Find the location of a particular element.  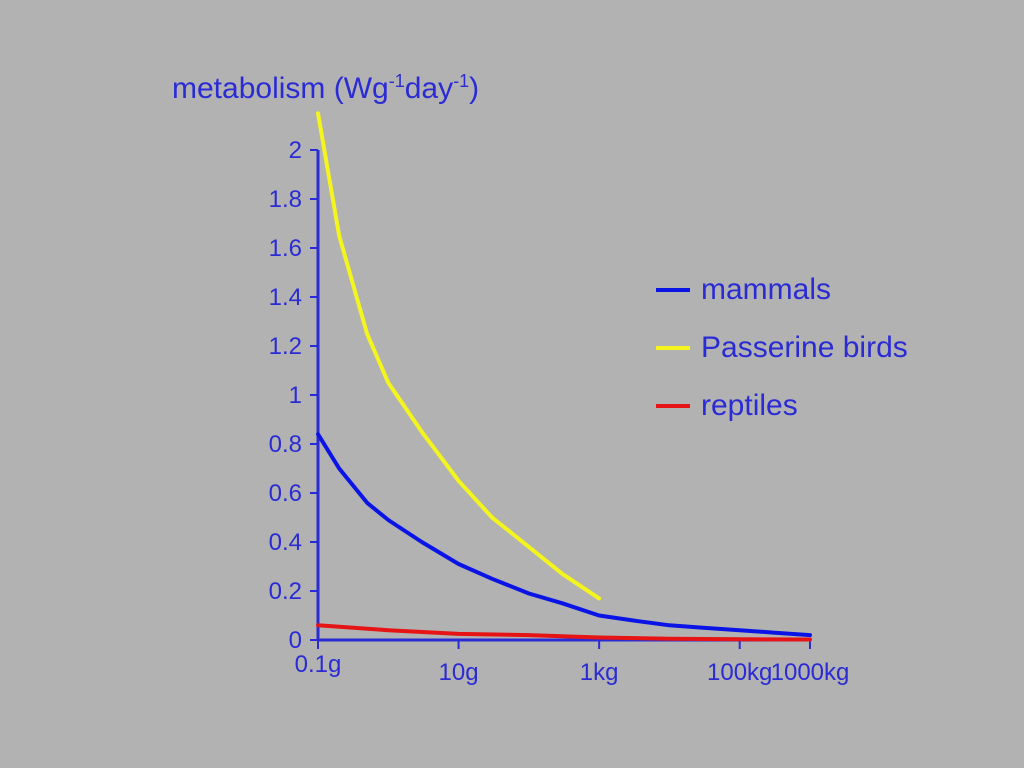

legend: mammals Passerine birds reptiles is located at coordinates (782, 347).